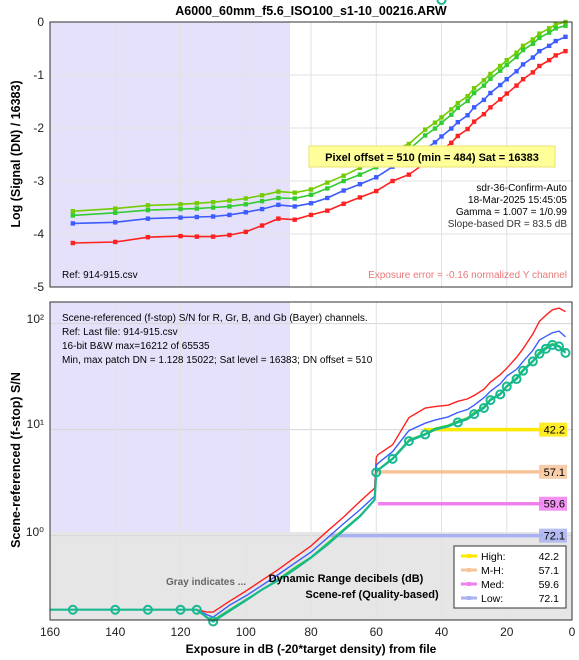 The image size is (579, 660). What do you see at coordinates (180, 632) in the screenshot?
I see `x-tick-label: 120` at bounding box center [180, 632].